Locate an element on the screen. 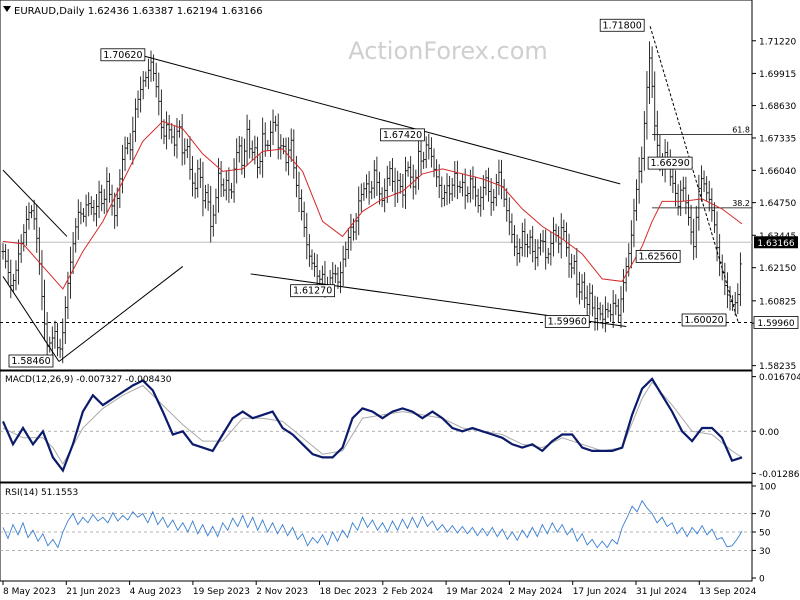 Image resolution: width=800 pixels, height=600 pixels. rsi-axis-tick-label: 30 is located at coordinates (765, 552).